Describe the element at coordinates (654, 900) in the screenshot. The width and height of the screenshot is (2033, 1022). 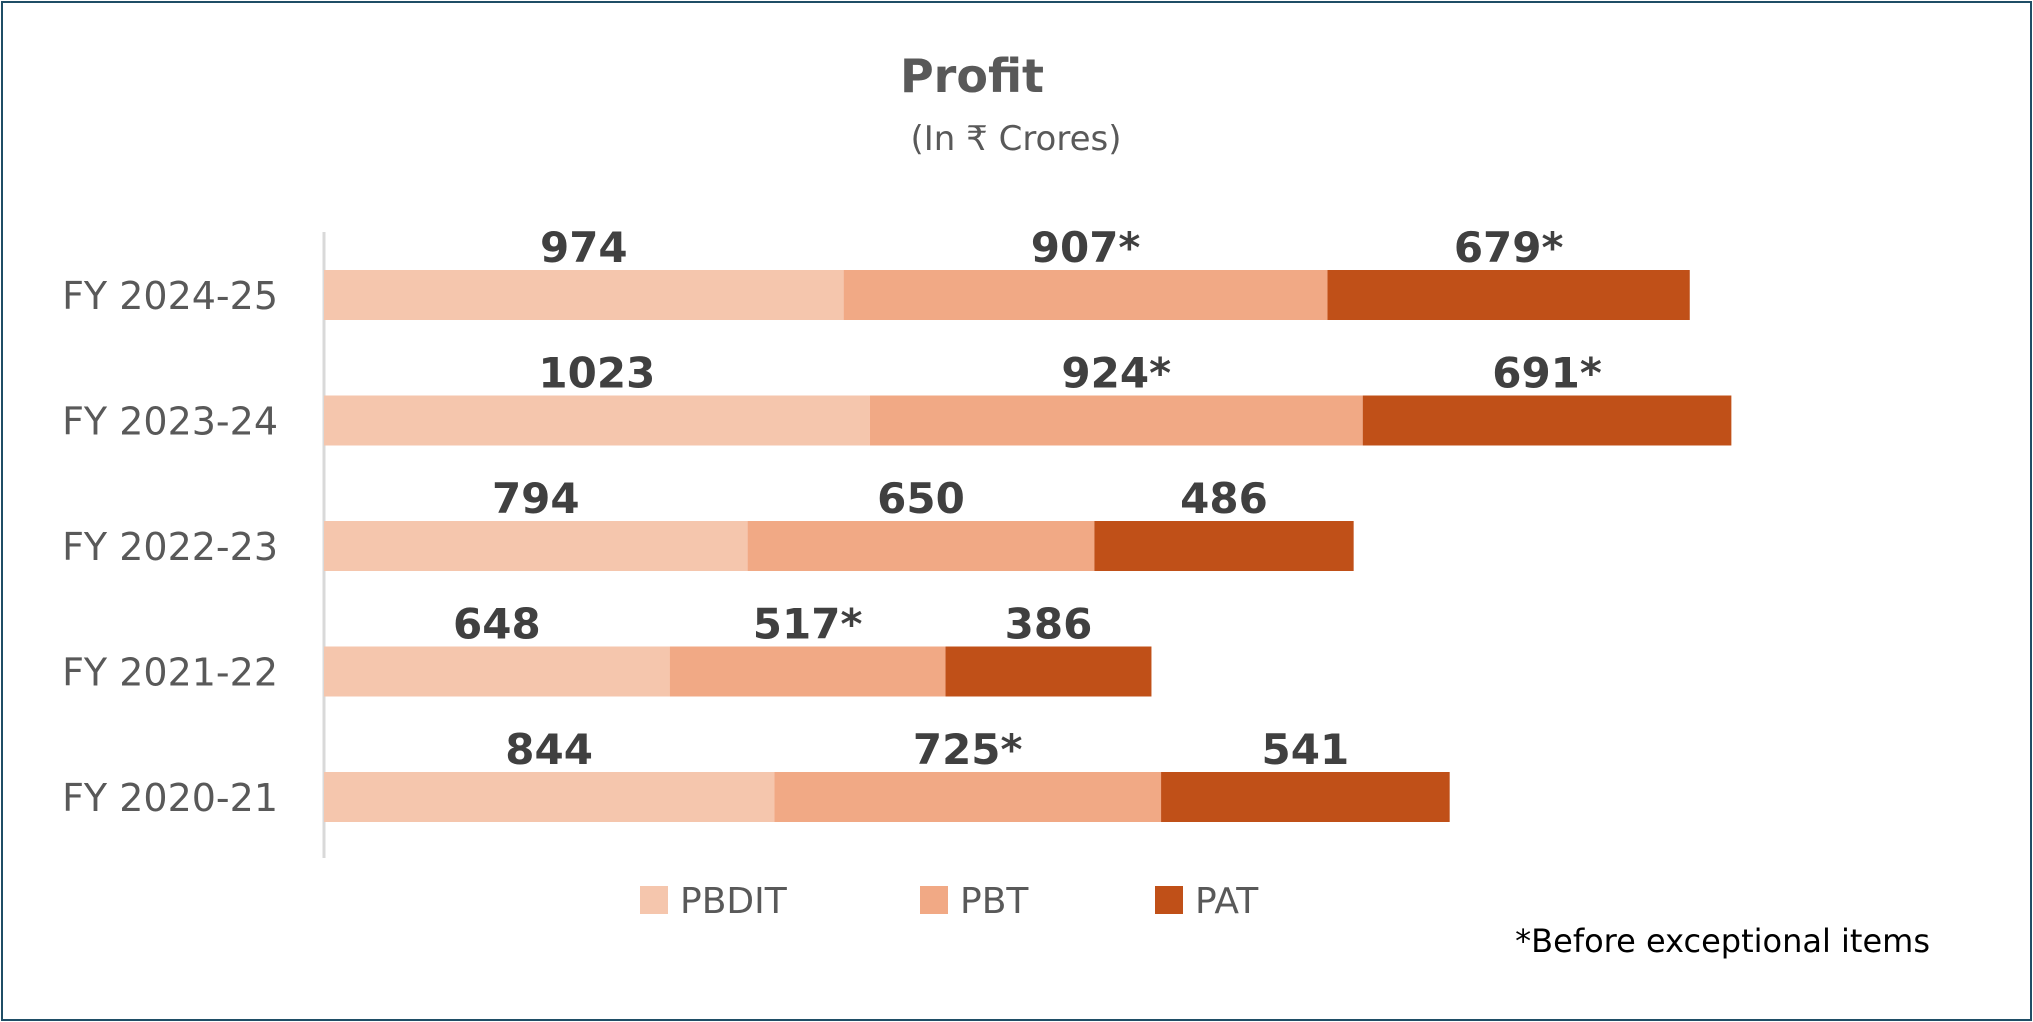
I see `legend-swatch-pbdit` at that location.